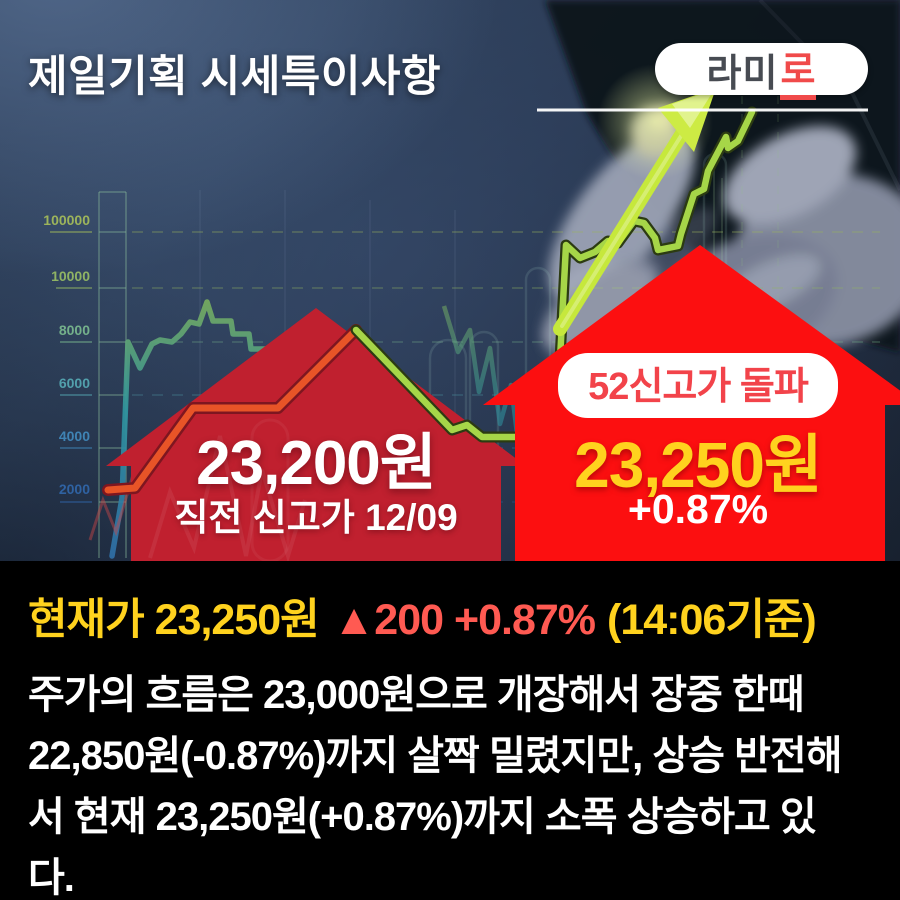 The height and width of the screenshot is (900, 900). I want to click on orange-price-line, so click(232, 410).